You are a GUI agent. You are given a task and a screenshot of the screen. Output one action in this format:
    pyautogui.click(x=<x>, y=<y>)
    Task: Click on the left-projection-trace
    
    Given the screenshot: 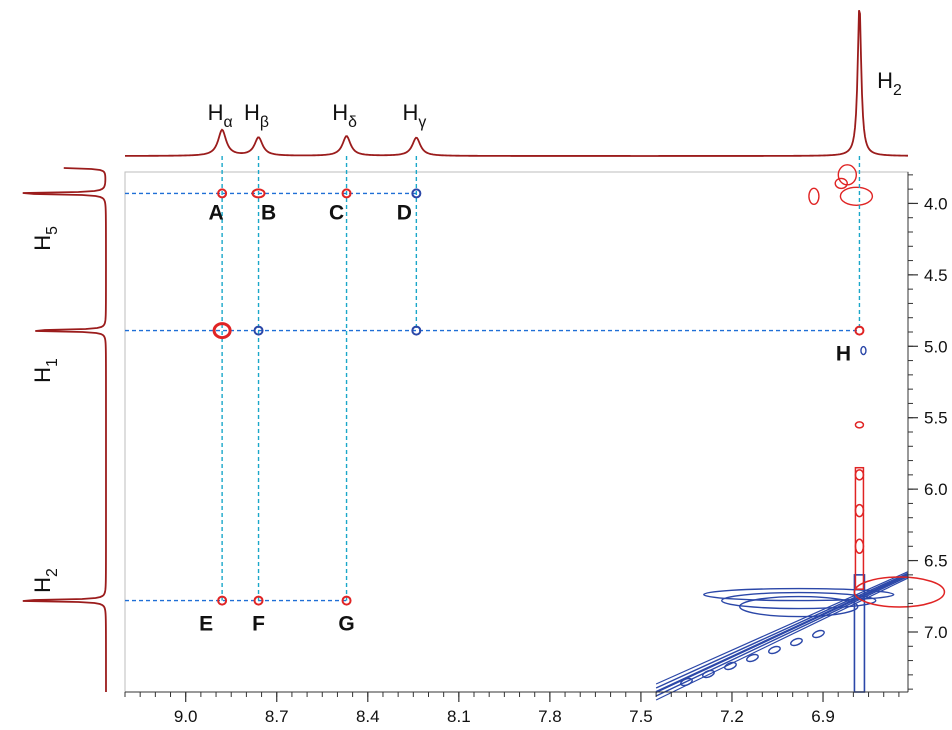 What is the action you would take?
    pyautogui.click(x=64, y=429)
    